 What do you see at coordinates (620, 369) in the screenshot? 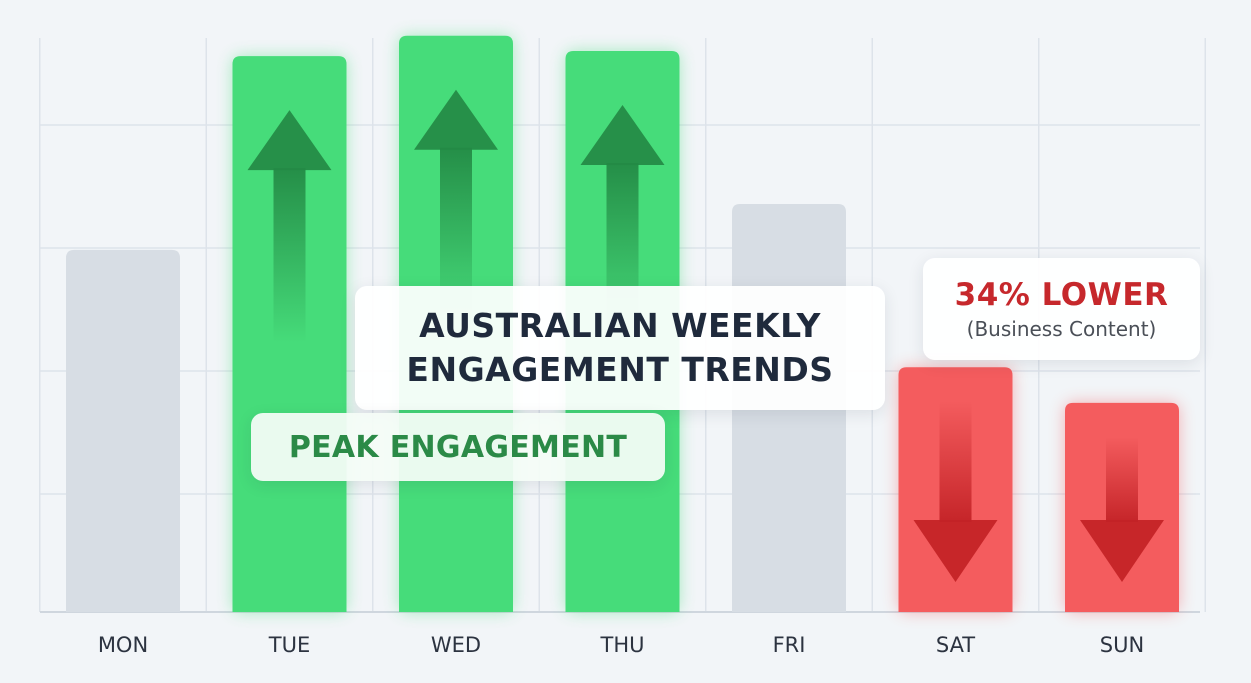
I see `chart-title-line-2: ENGAGEMENT TRENDS` at bounding box center [620, 369].